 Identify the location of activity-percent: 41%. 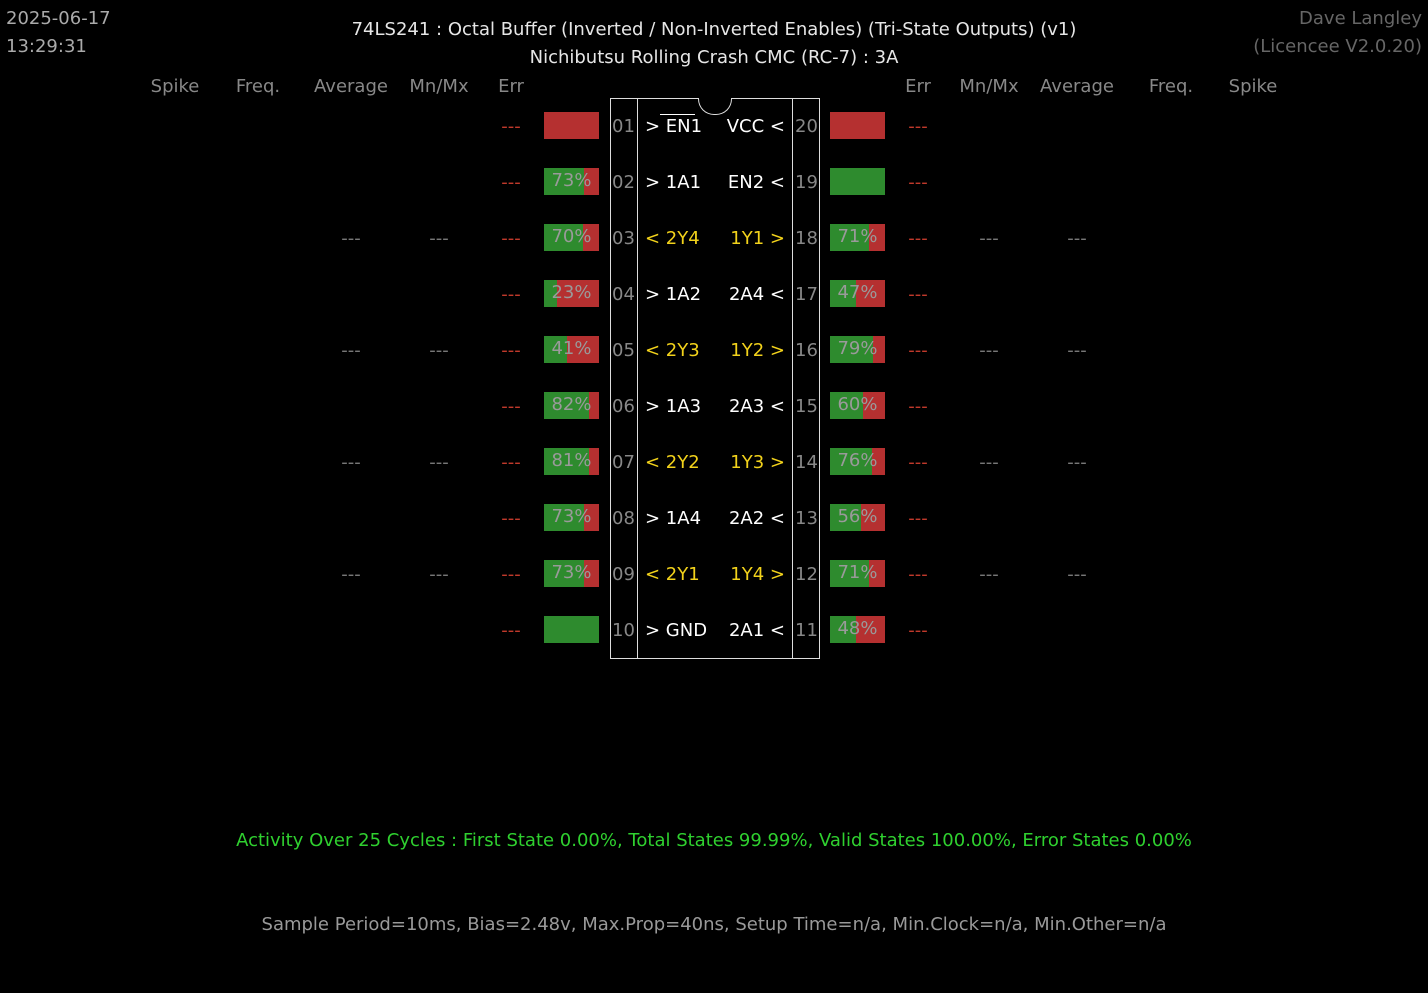
(571, 348).